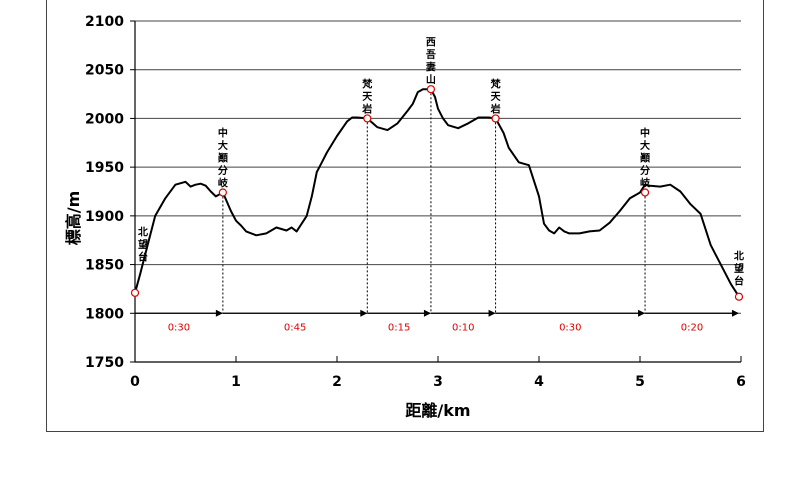 The height and width of the screenshot is (498, 800). I want to click on y-tick-label-1950: 1950, so click(104, 168).